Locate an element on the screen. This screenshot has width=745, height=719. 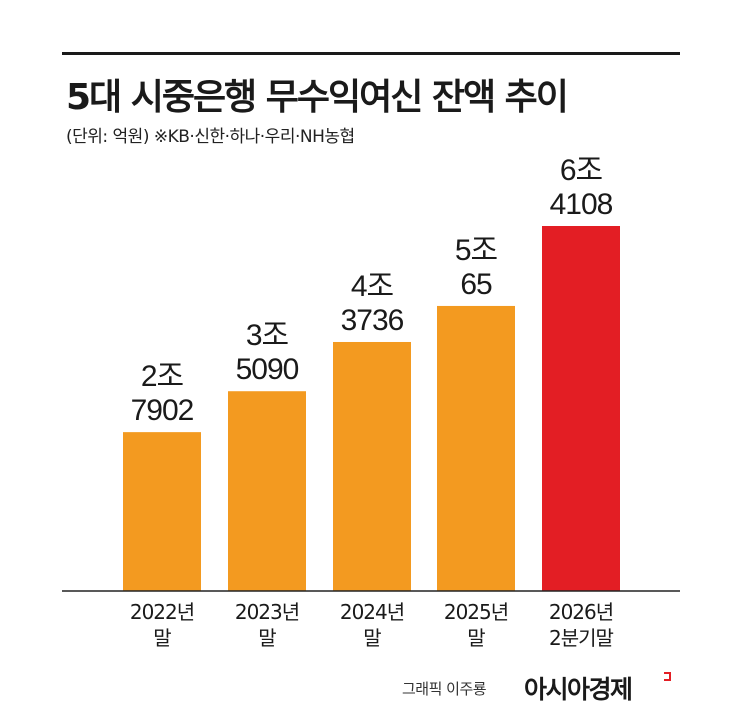
value-label-3-line-1: 4조 is located at coordinates (372, 286).